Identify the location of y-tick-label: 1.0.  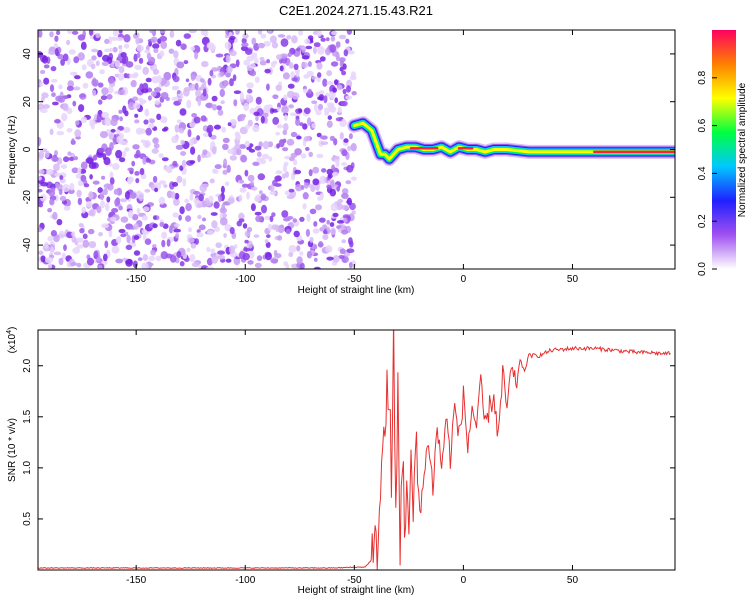
(27, 467).